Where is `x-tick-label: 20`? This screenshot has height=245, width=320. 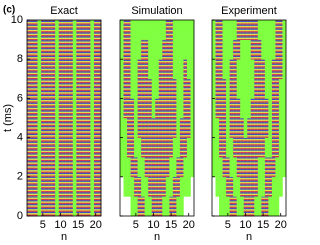 x-tick-label: 20 is located at coordinates (189, 225).